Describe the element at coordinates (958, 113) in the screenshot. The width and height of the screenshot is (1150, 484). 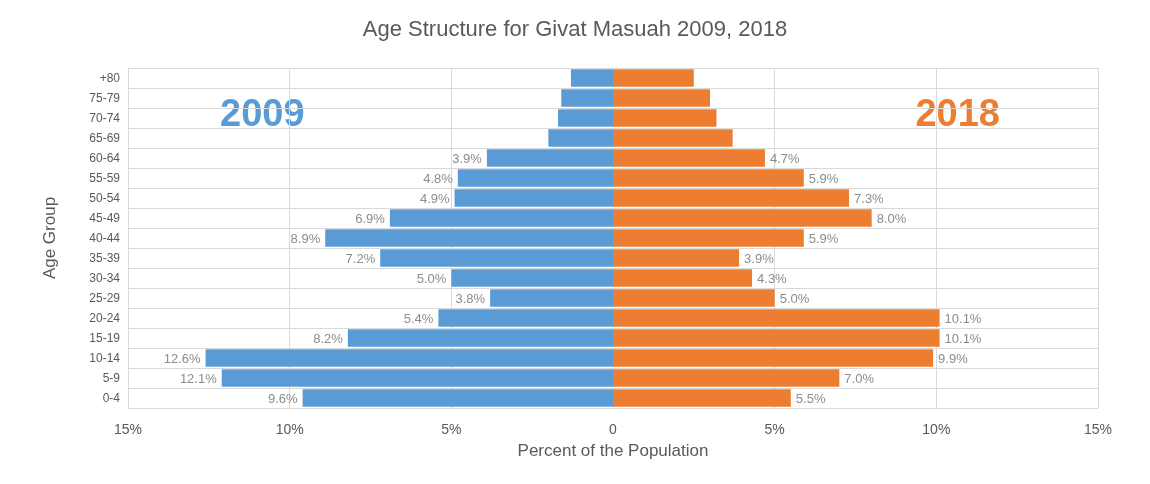
I see `text: 2018` at that location.